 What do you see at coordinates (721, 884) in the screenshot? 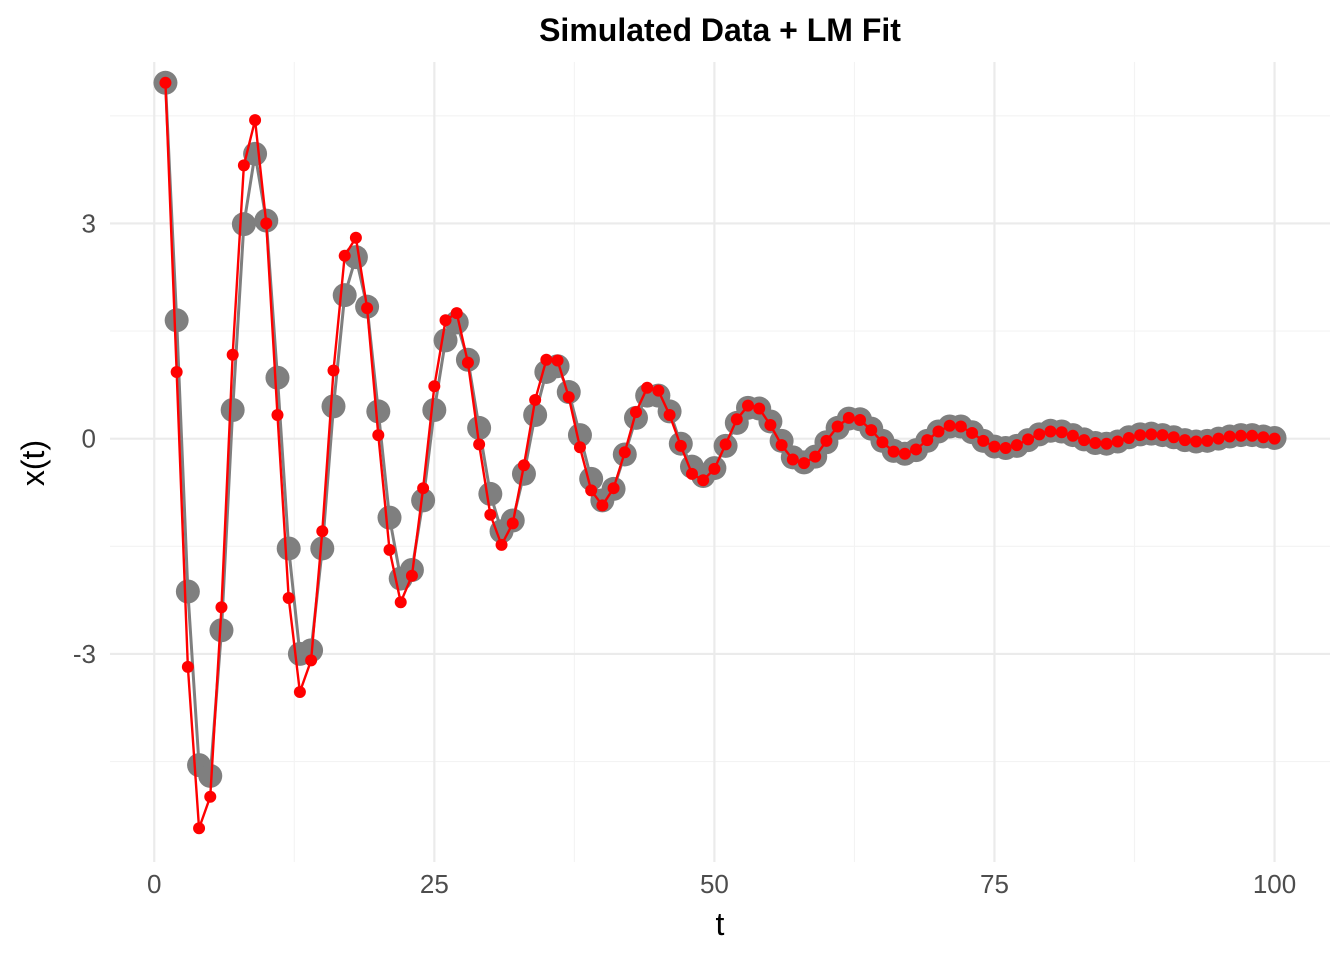
I see `x-tick-labels: 0 25 50 75 100` at bounding box center [721, 884].